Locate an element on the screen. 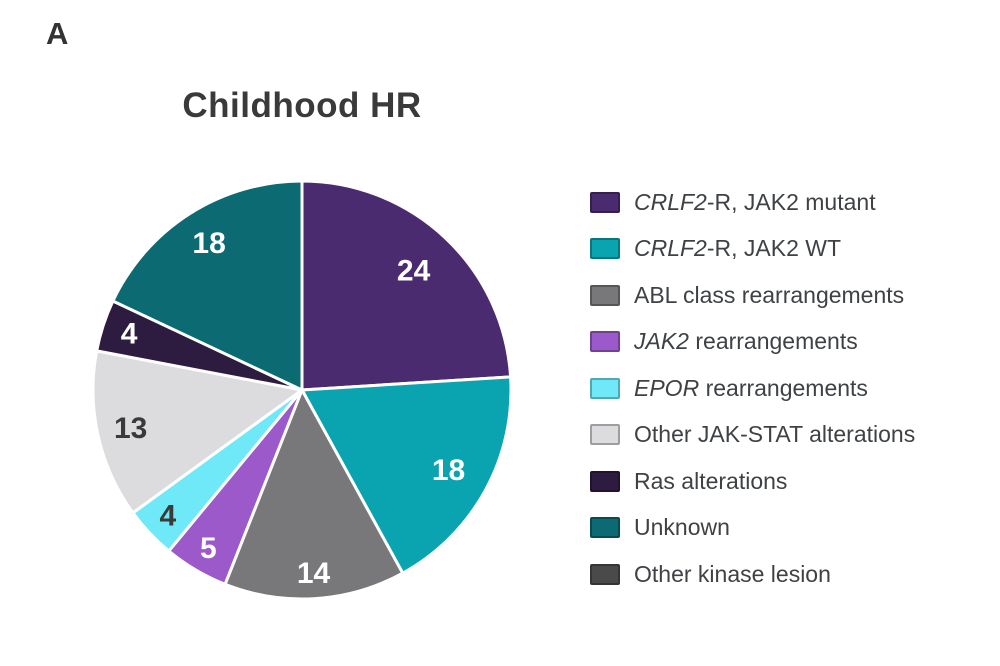 Image resolution: width=1000 pixels, height=666 pixels. legend-item-epor-rearrangements: EPOR rearrangements is located at coordinates (752, 388).